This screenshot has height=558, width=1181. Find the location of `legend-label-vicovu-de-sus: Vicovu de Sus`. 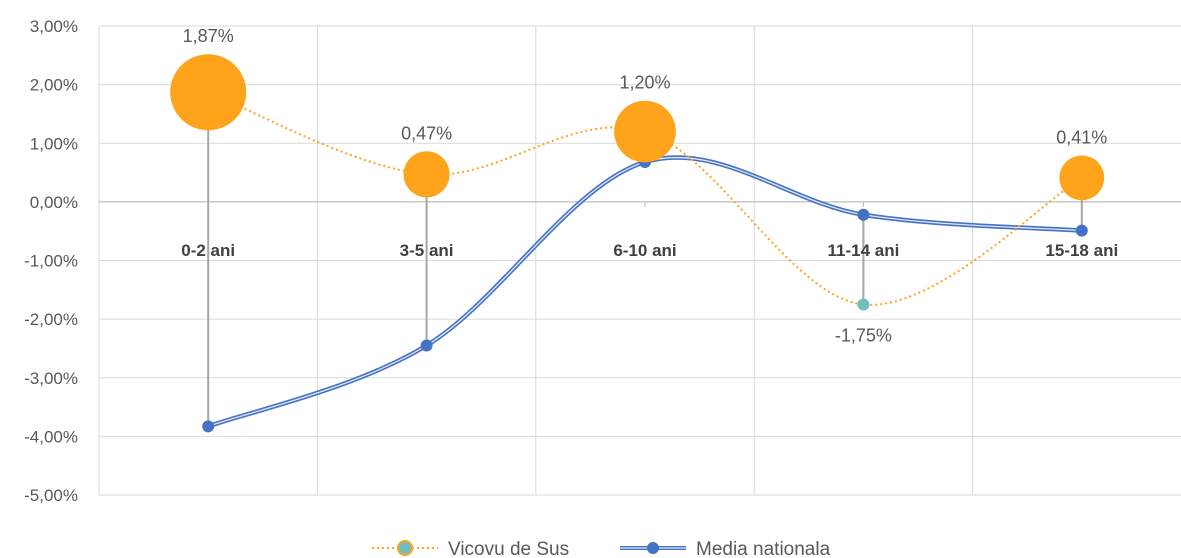

legend-label-vicovu-de-sus: Vicovu de Sus is located at coordinates (508, 548).